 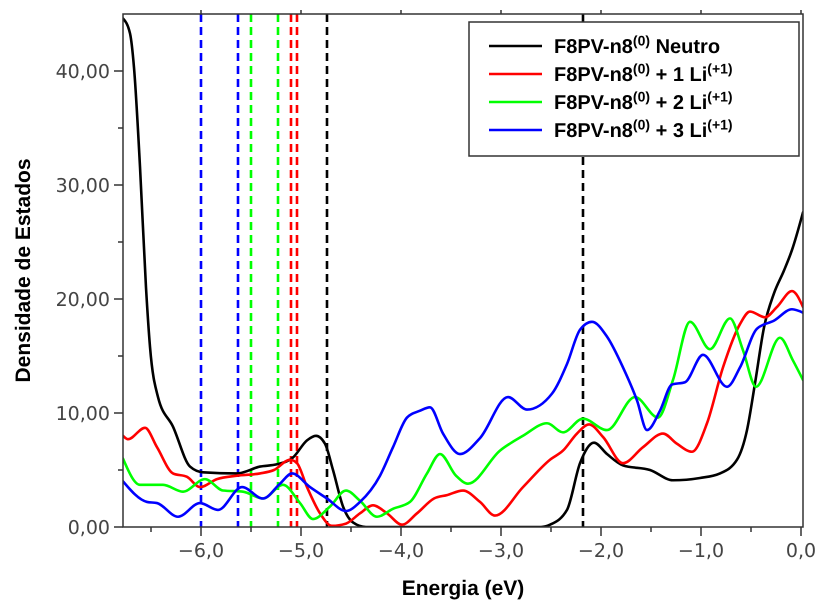 I want to click on x-tick-label: −5,0, so click(x=301, y=551).